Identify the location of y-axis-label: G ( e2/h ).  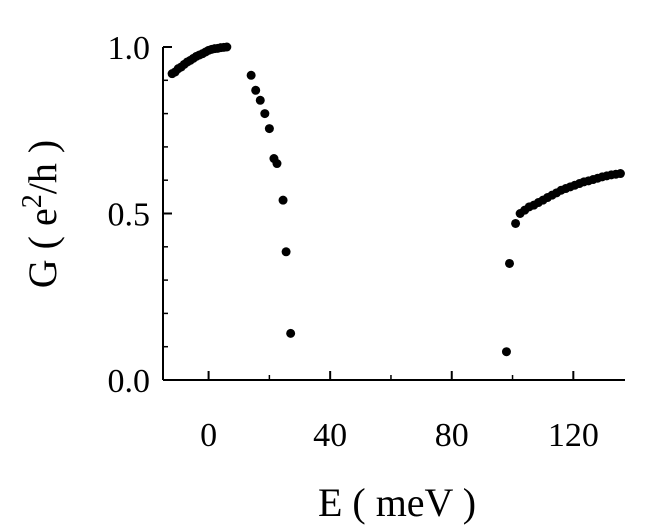
(41, 214).